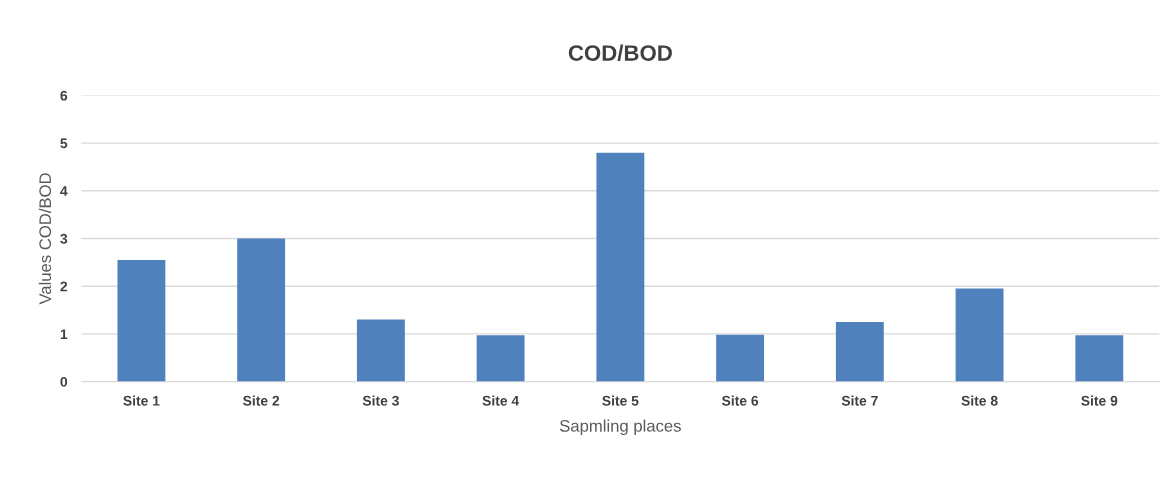 The width and height of the screenshot is (1165, 477). I want to click on x-tick-label: Site 6, so click(740, 400).